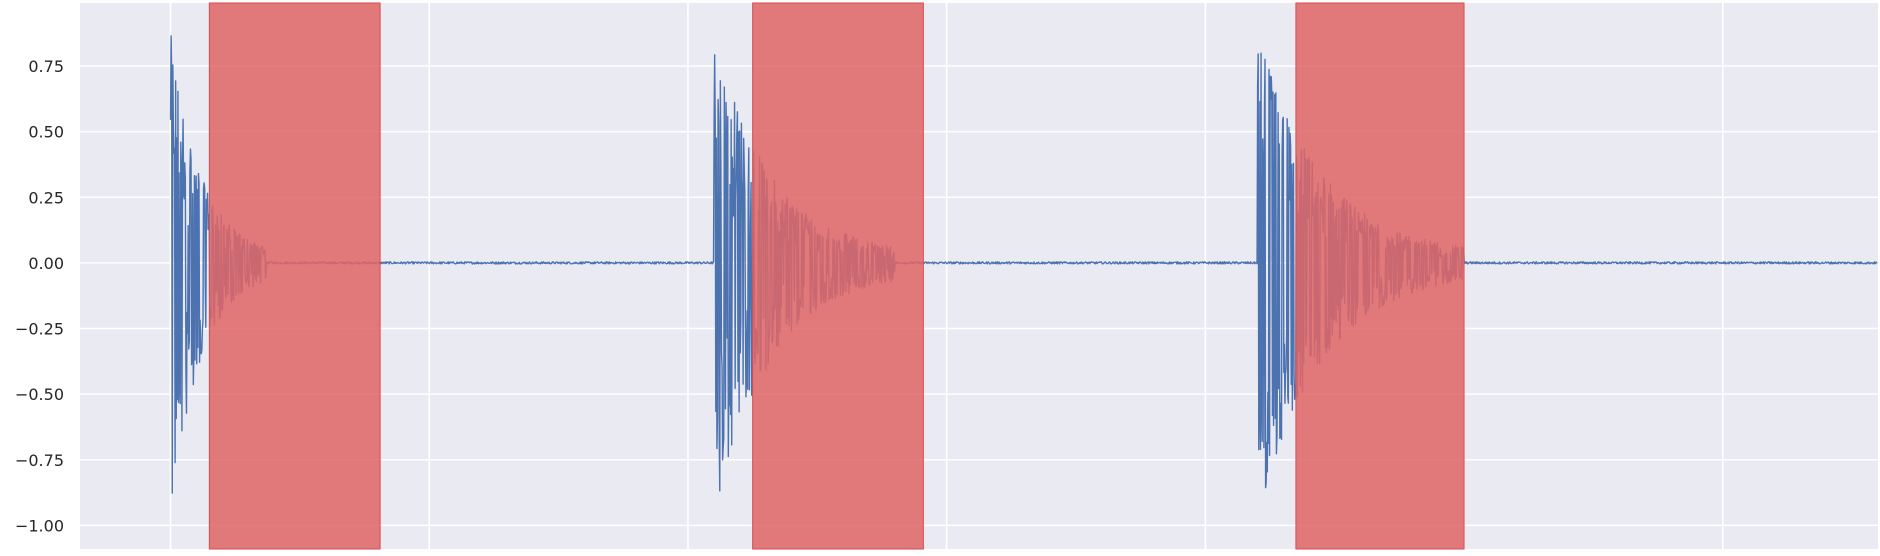  I want to click on y-tick-label: 0.75, so click(46, 66).